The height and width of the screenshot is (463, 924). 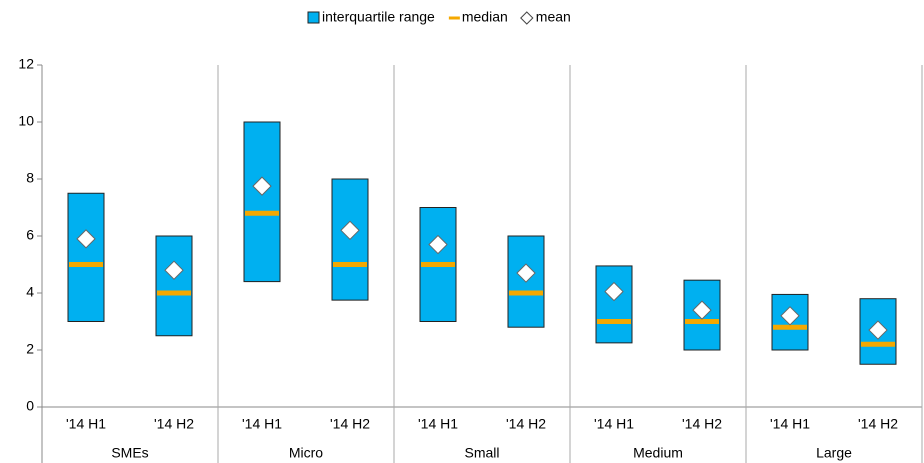 I want to click on y-tick-label: 8, so click(x=30, y=178).